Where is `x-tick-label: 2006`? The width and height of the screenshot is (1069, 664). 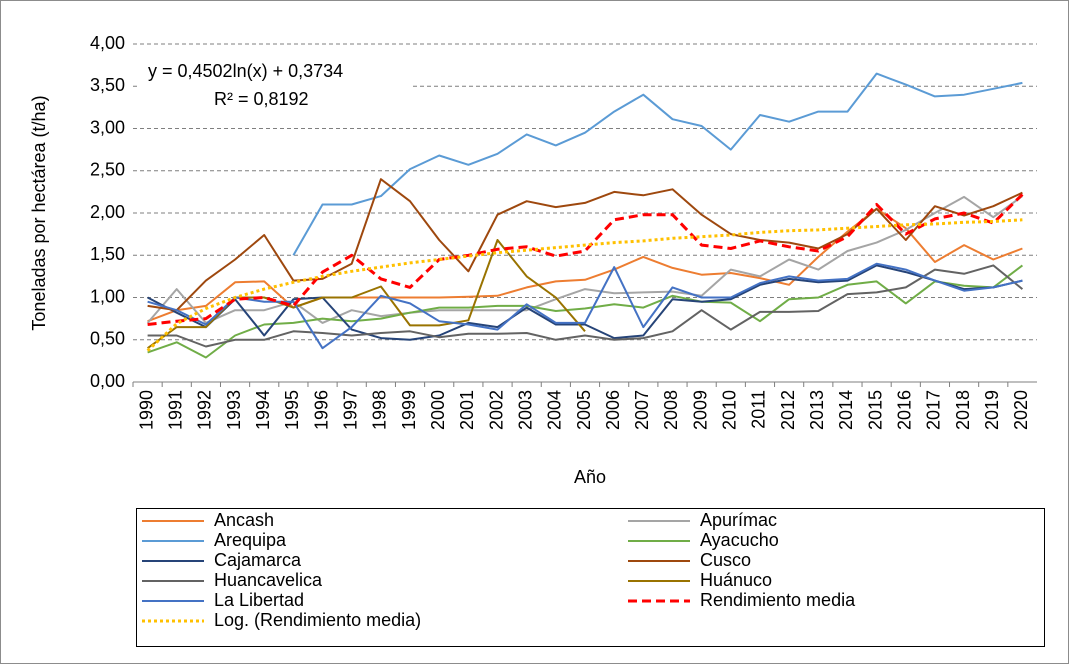
x-tick-label: 2006 is located at coordinates (613, 410).